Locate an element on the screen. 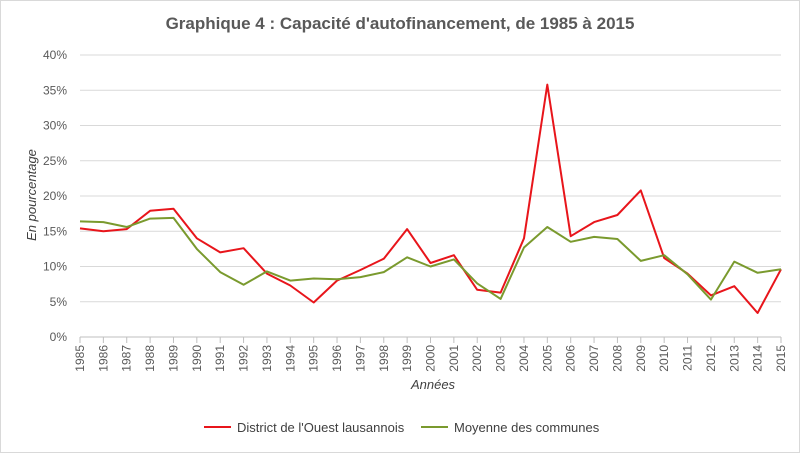  x-tick-label: 1990 is located at coordinates (197, 358).